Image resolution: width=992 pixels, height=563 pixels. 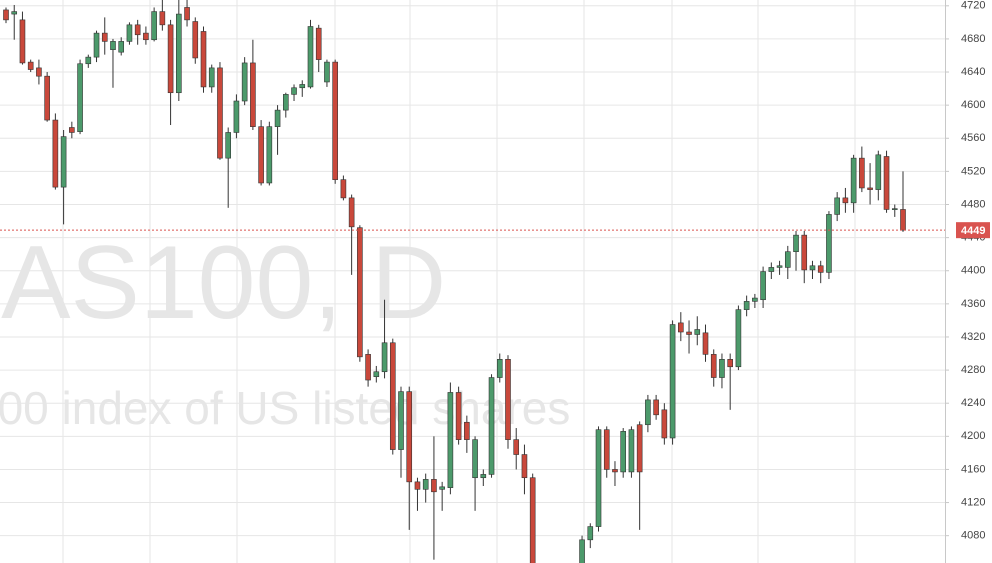 I want to click on y-tick-label: 4080, so click(x=973, y=536).